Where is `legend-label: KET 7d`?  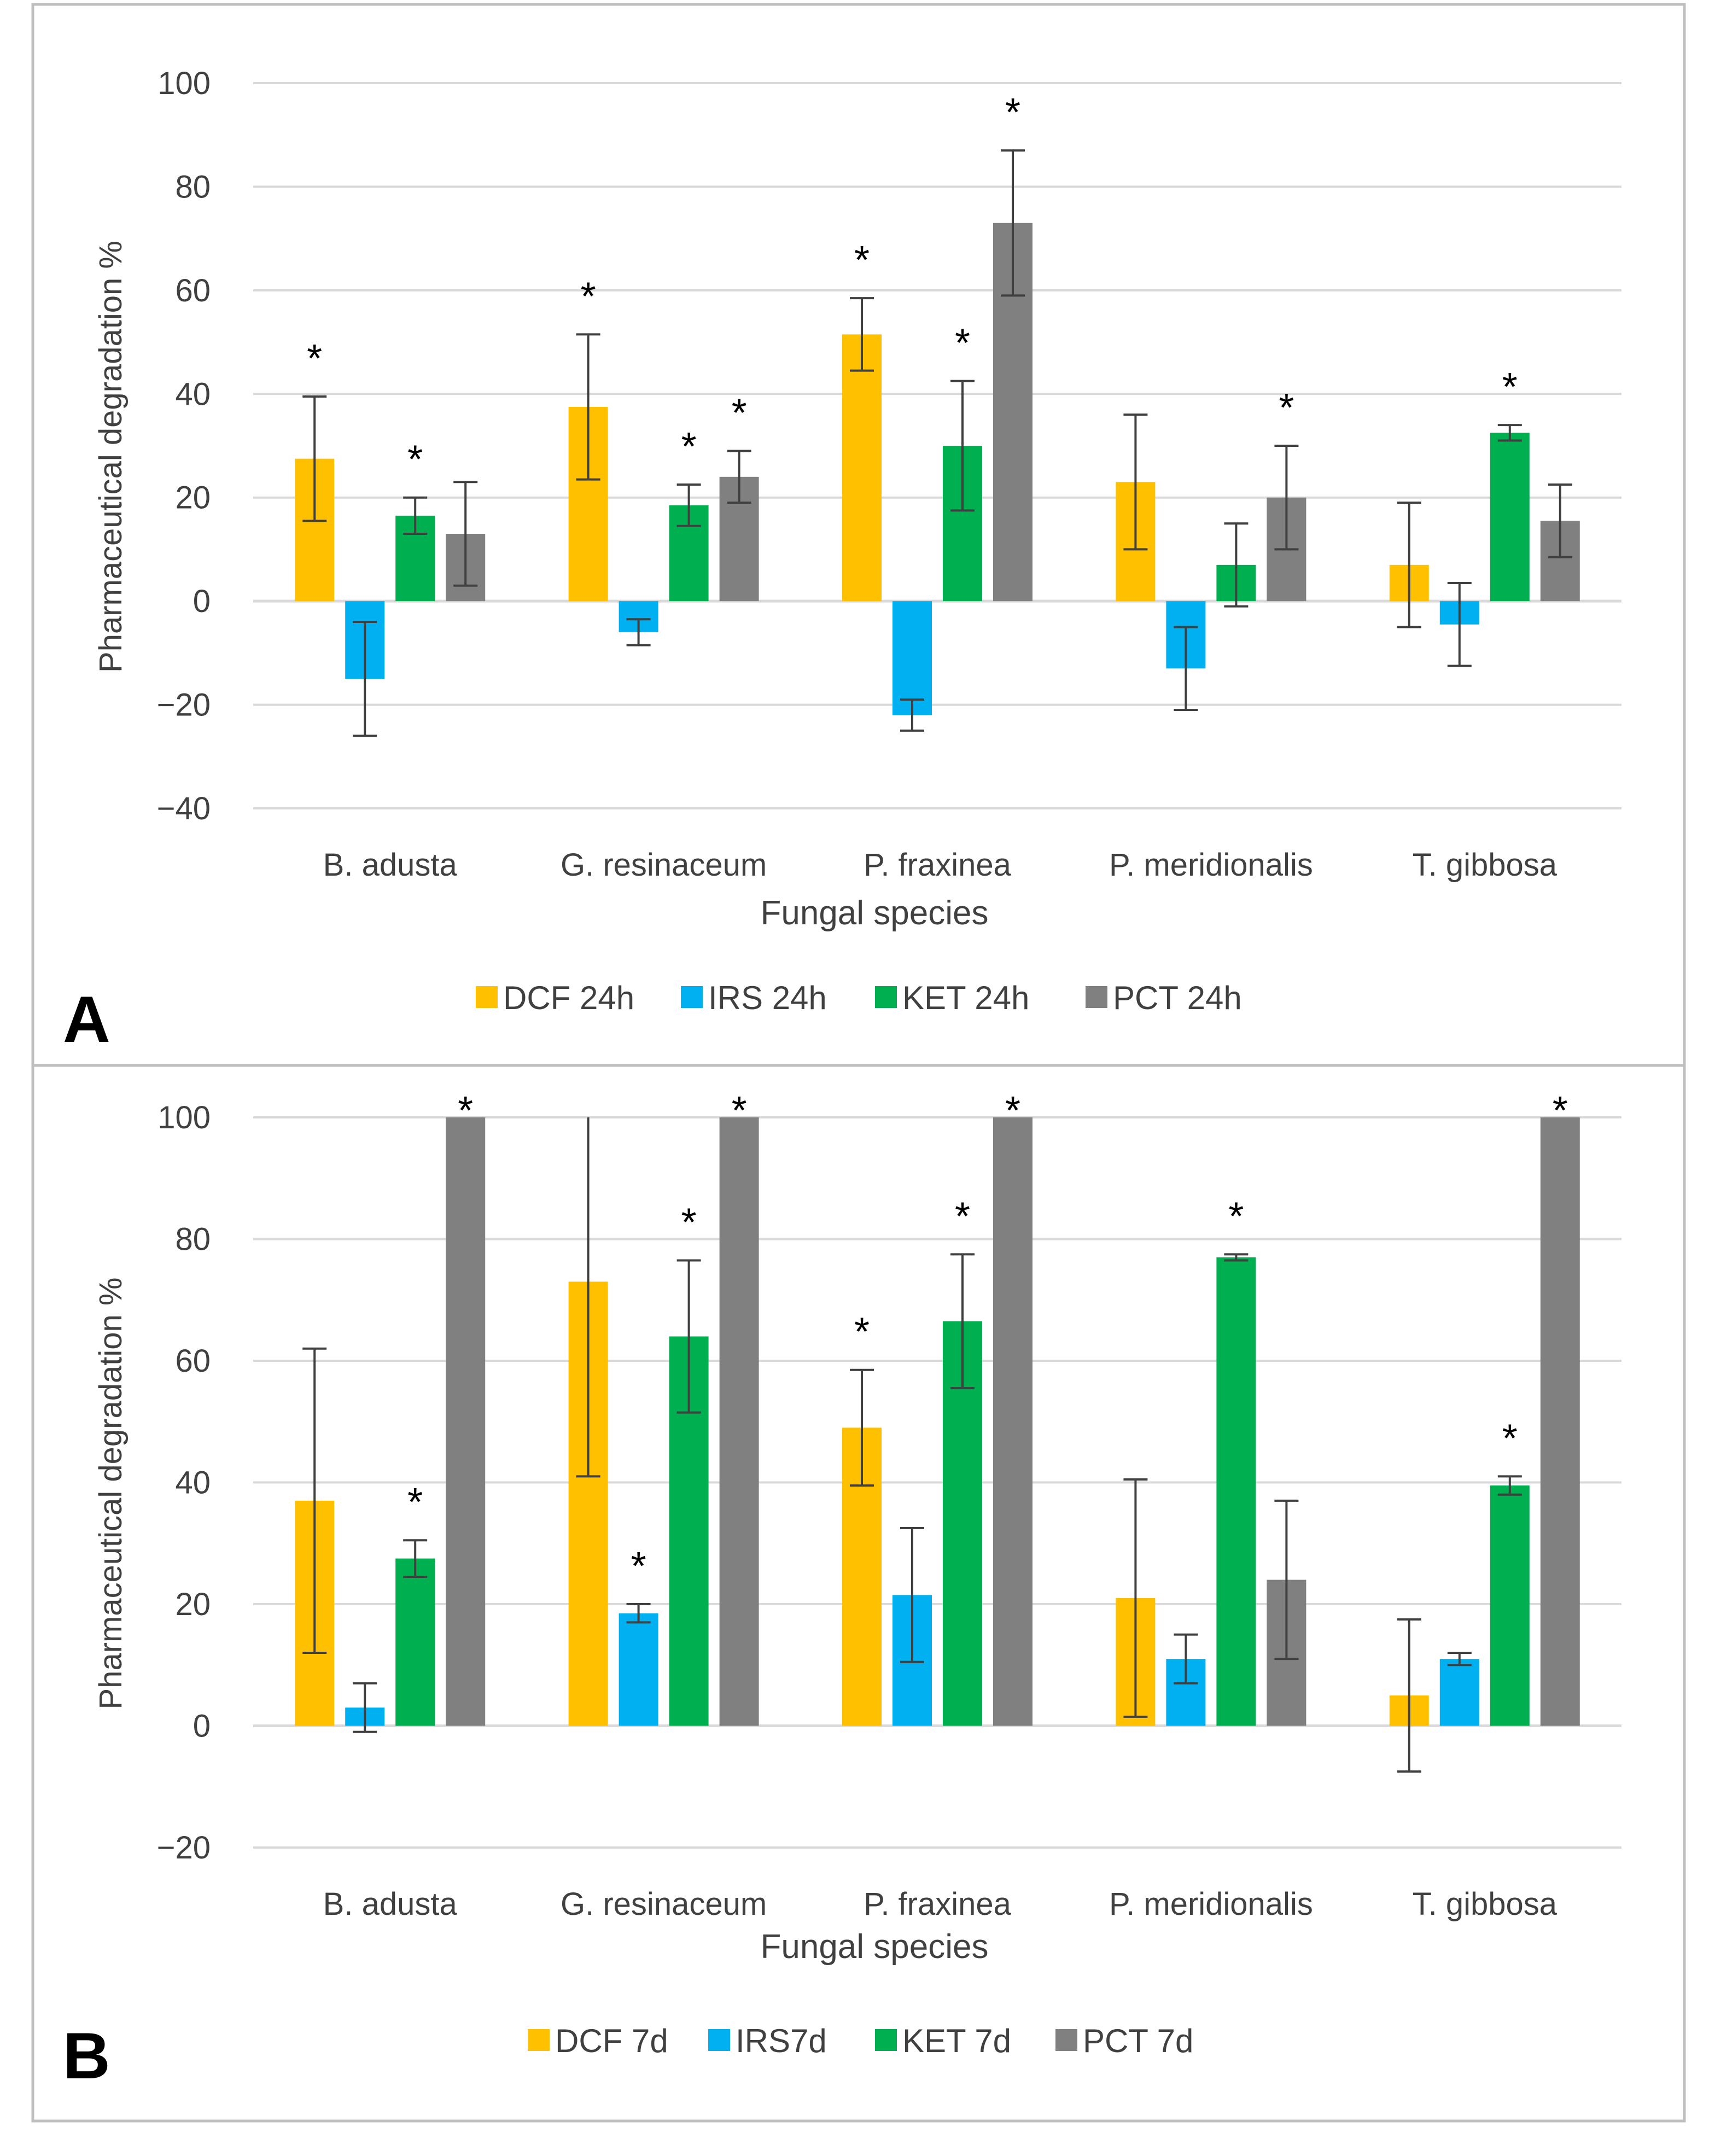
legend-label: KET 7d is located at coordinates (956, 2041).